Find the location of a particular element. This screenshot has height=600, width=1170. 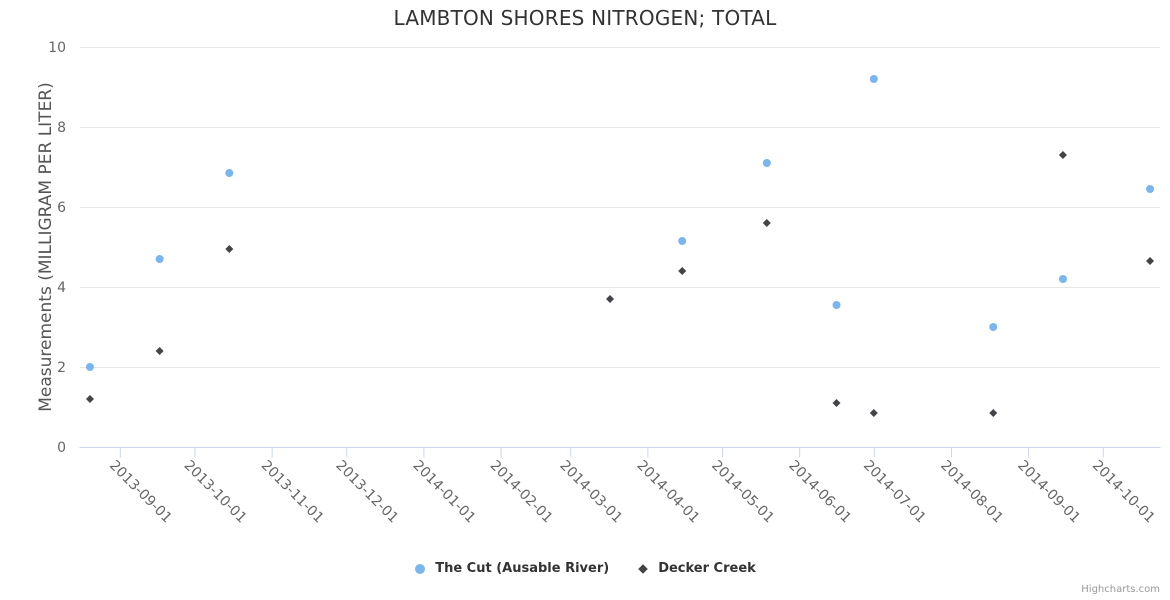

y-axis-label: 2 is located at coordinates (61, 368).